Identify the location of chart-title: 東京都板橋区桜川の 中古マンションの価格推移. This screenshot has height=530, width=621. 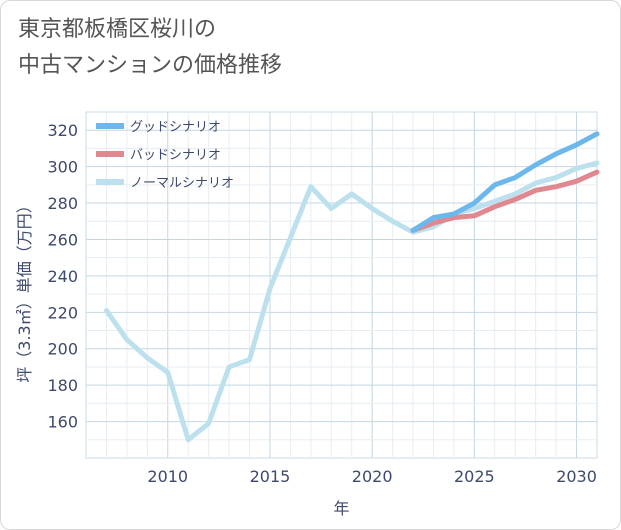
(150, 48).